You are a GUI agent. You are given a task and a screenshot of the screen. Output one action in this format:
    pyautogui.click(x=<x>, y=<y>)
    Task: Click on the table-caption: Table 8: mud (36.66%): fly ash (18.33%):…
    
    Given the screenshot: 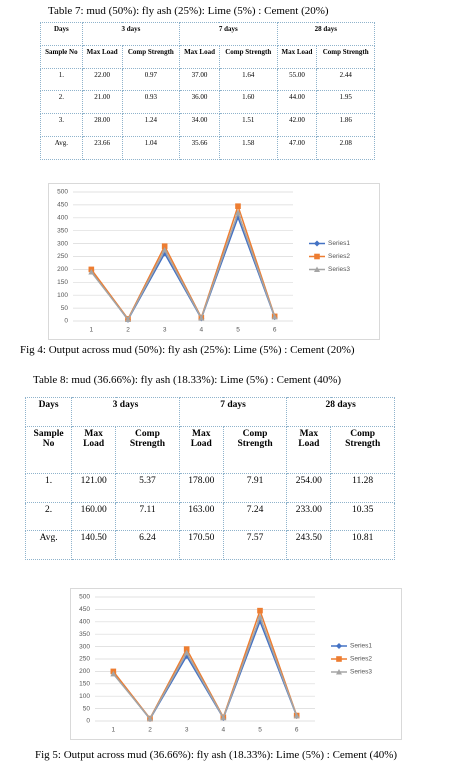 What is the action you would take?
    pyautogui.click(x=187, y=380)
    